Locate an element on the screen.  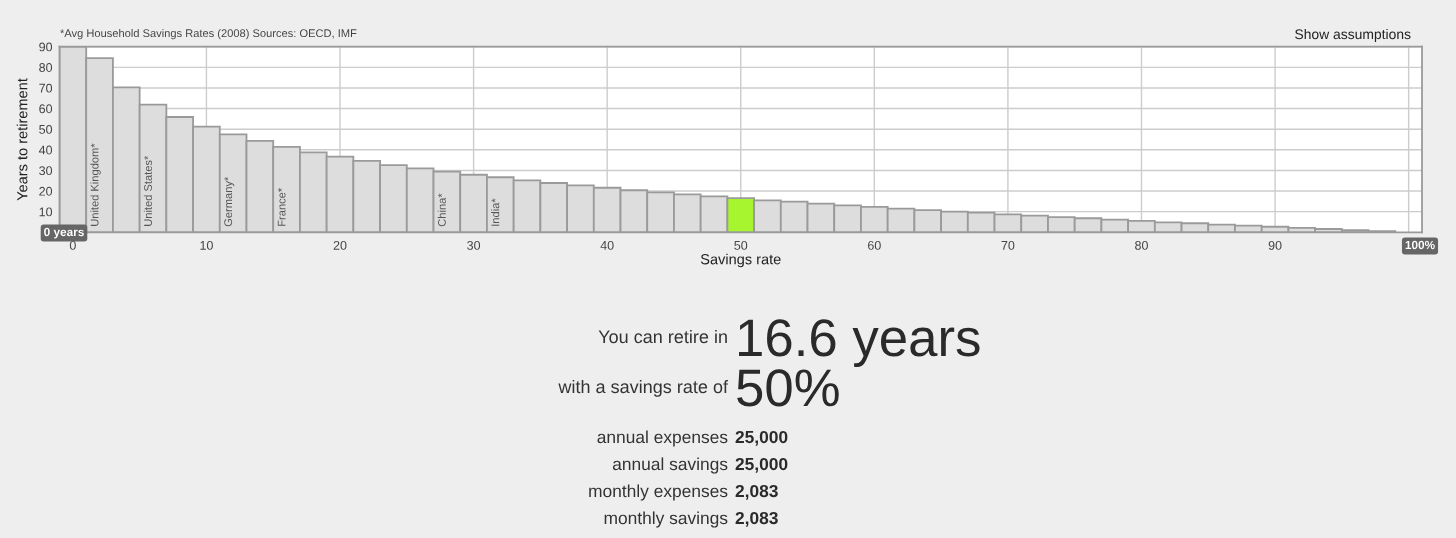
annotation: Germany* is located at coordinates (229, 201).